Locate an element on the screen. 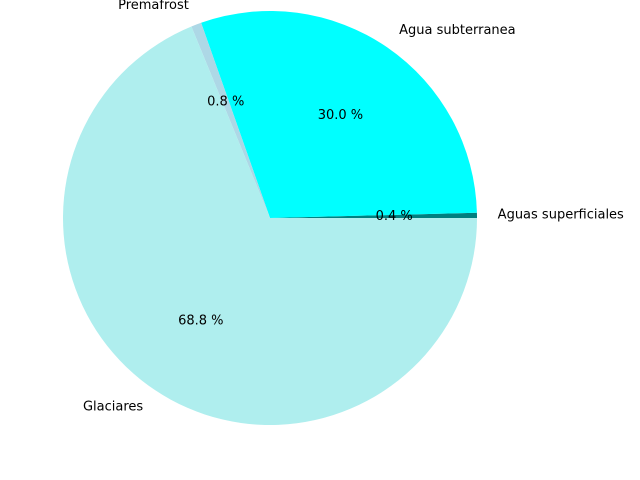  slice-label: Aguas superficiales is located at coordinates (561, 215).